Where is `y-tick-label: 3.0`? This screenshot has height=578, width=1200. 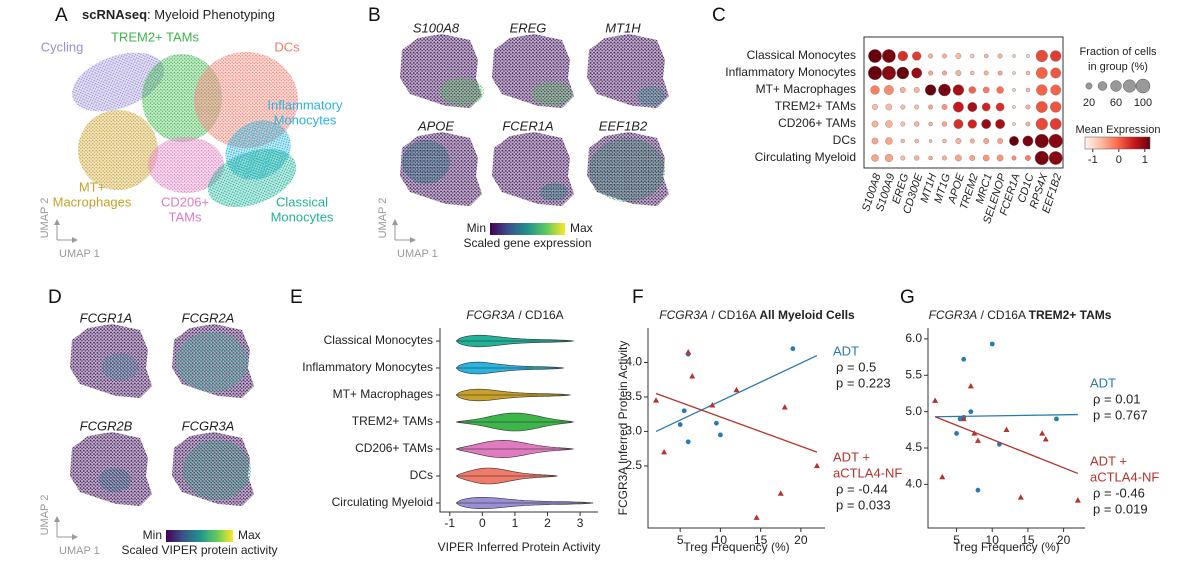
y-tick-label: 3.0 is located at coordinates (633, 431).